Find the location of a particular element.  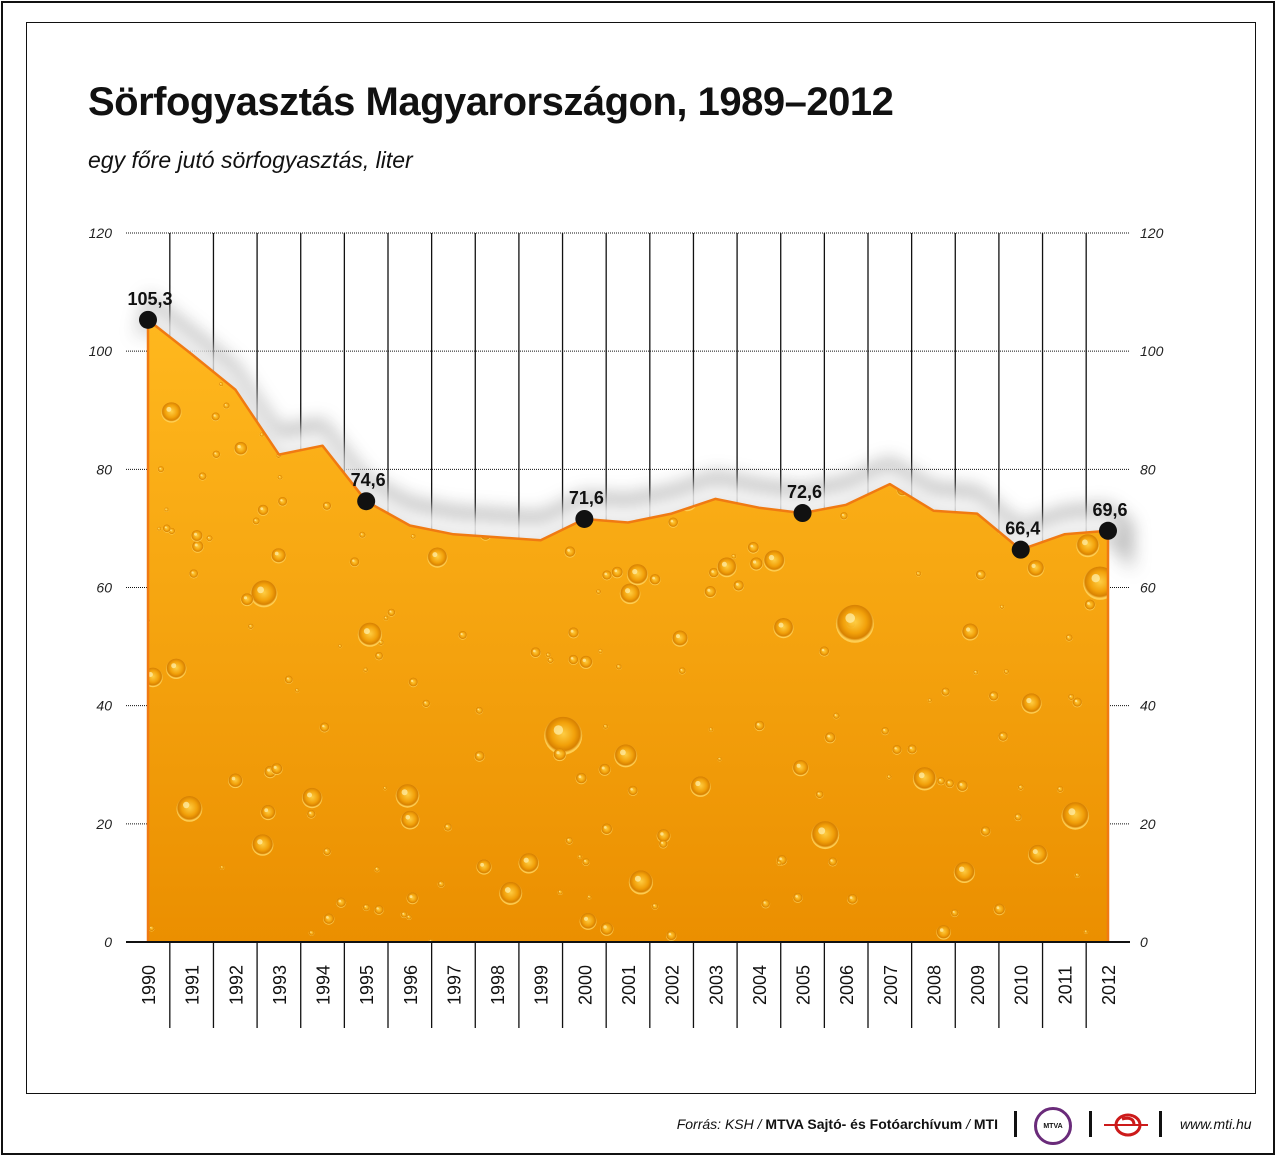

data-label-2005: 72,6 is located at coordinates (804, 492).